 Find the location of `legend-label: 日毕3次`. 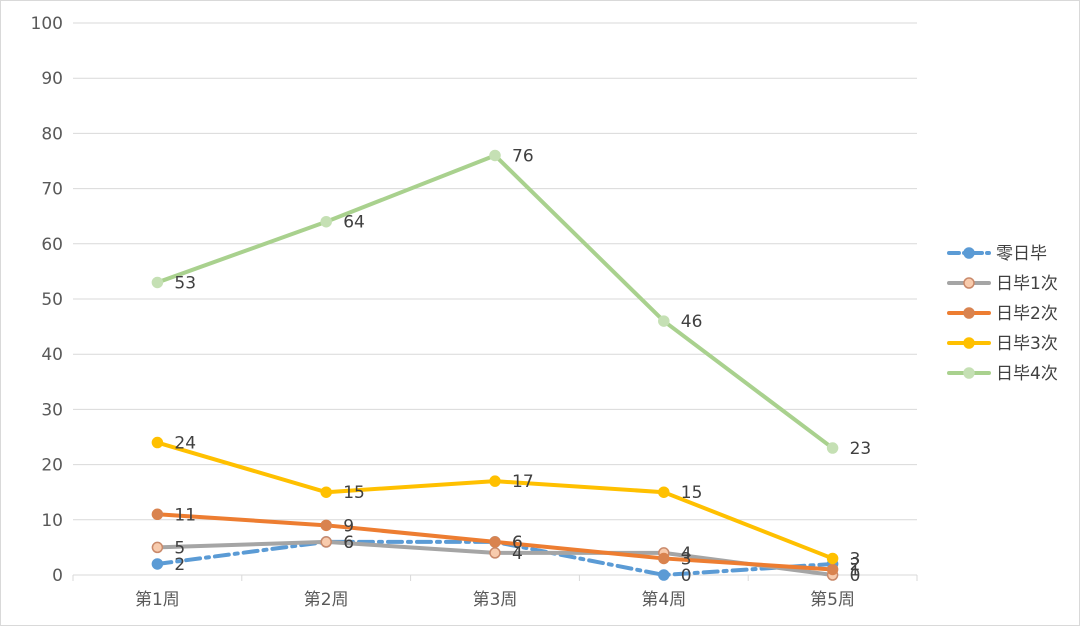

legend-label: 日毕3次 is located at coordinates (1027, 344).